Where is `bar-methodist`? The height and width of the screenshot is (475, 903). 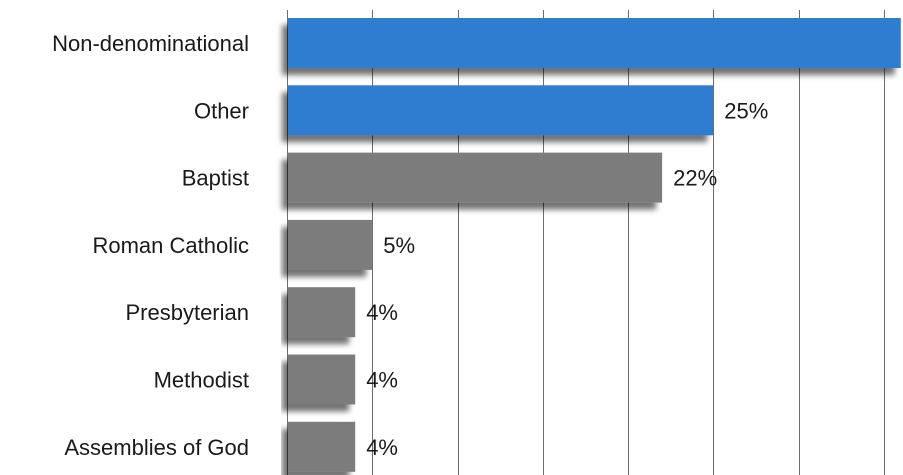 bar-methodist is located at coordinates (322, 379).